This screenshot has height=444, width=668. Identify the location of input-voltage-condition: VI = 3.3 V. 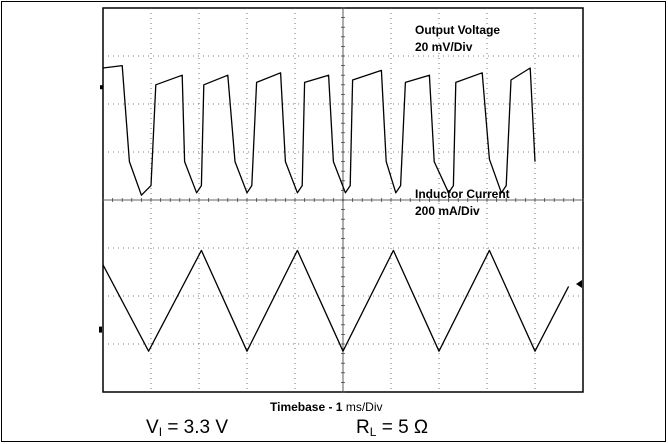
(187, 428).